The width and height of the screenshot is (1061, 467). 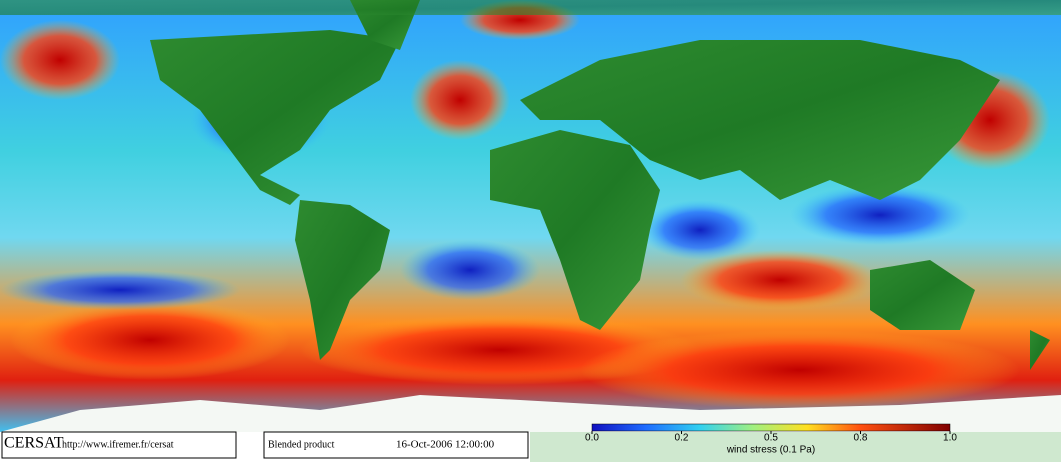 I want to click on footer-land, so click(x=795, y=447).